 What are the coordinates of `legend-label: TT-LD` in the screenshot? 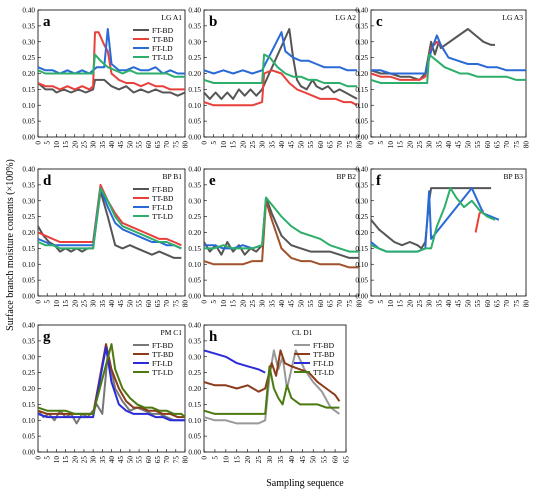 It's located at (163, 57).